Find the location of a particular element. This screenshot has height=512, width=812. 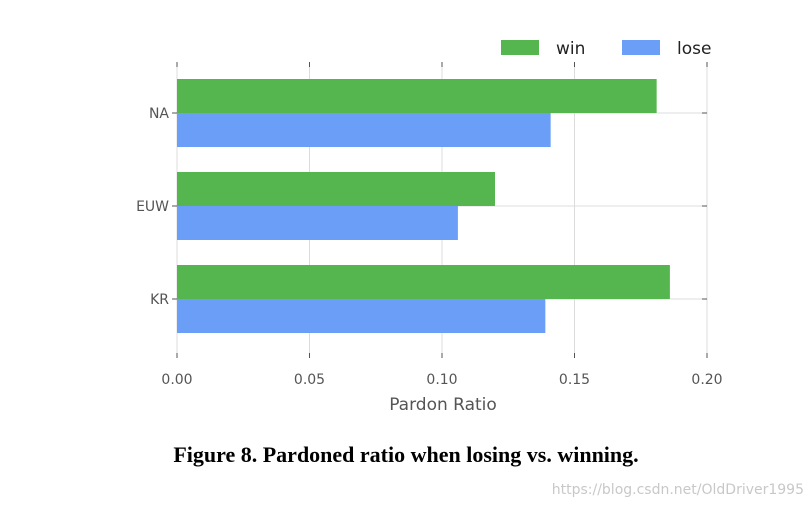

y-tick-label: KR is located at coordinates (159, 300).